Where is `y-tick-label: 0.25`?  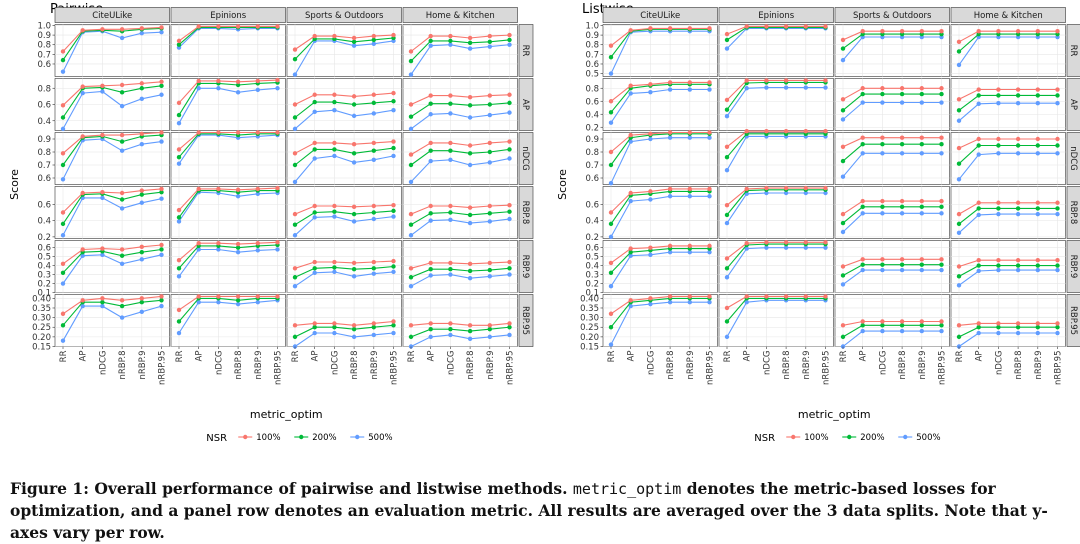 y-tick-label: 0.25 is located at coordinates (41, 328).